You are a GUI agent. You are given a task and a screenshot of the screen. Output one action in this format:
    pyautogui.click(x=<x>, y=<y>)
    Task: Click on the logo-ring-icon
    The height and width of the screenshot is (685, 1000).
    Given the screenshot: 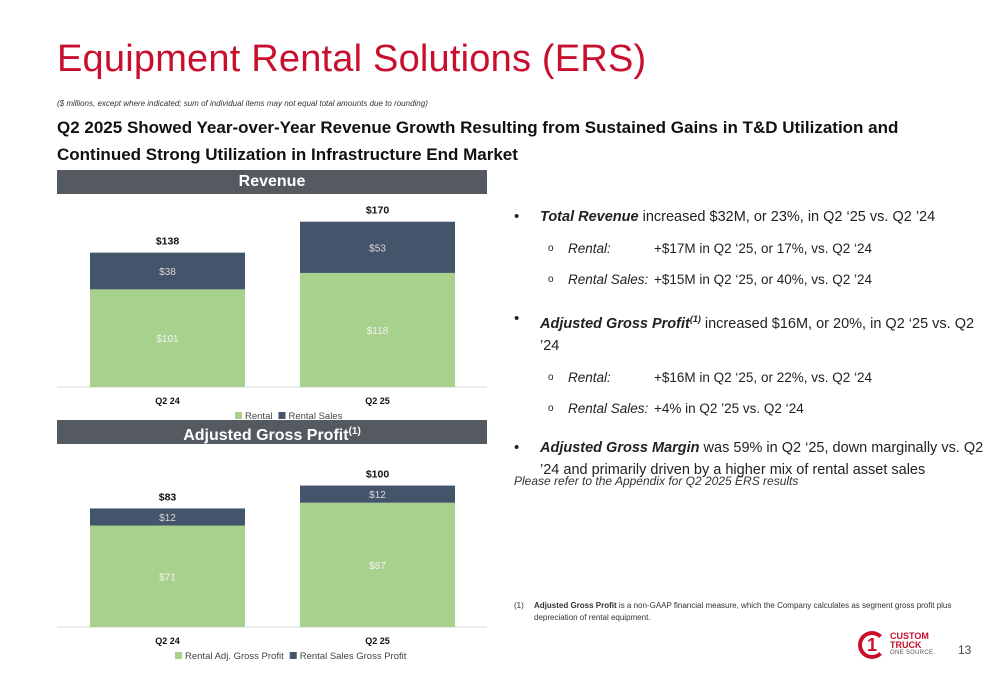 What is the action you would take?
    pyautogui.click(x=872, y=645)
    